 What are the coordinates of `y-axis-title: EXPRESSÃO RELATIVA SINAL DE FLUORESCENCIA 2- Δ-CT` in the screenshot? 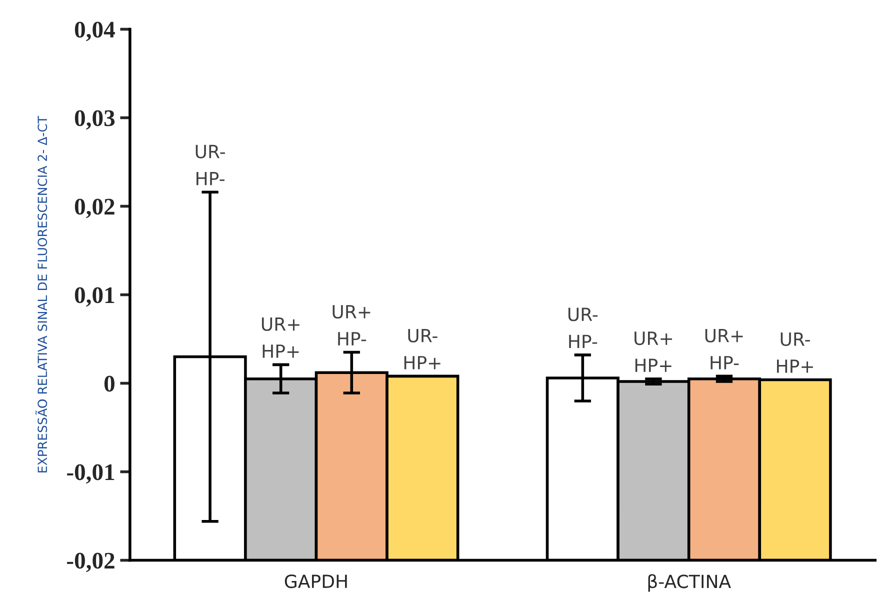 It's located at (41, 294).